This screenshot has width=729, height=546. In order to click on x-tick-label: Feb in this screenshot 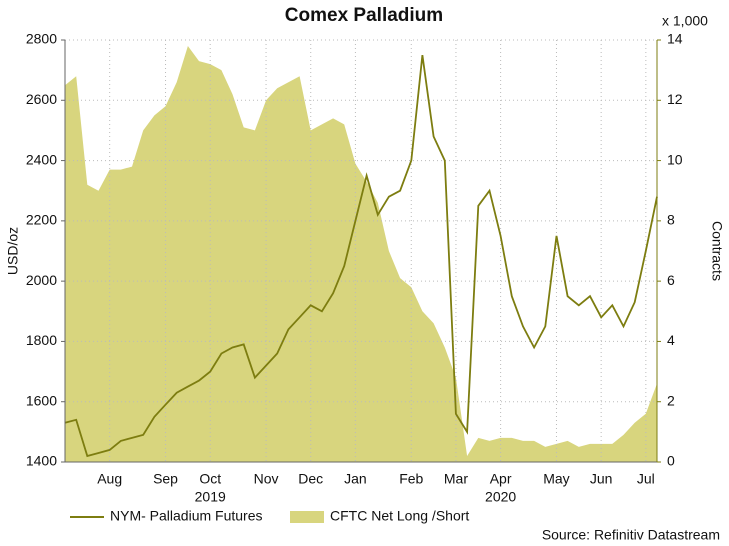, I will do `click(411, 479)`.